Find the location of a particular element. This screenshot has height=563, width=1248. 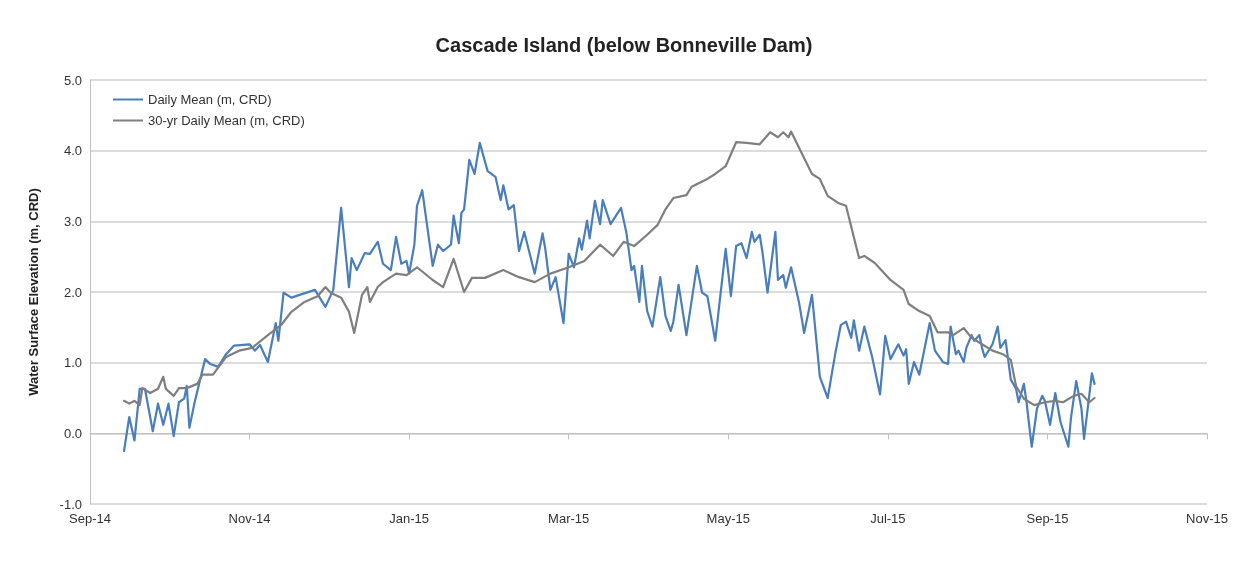

x-tick-label: Mar-15 is located at coordinates (569, 518).